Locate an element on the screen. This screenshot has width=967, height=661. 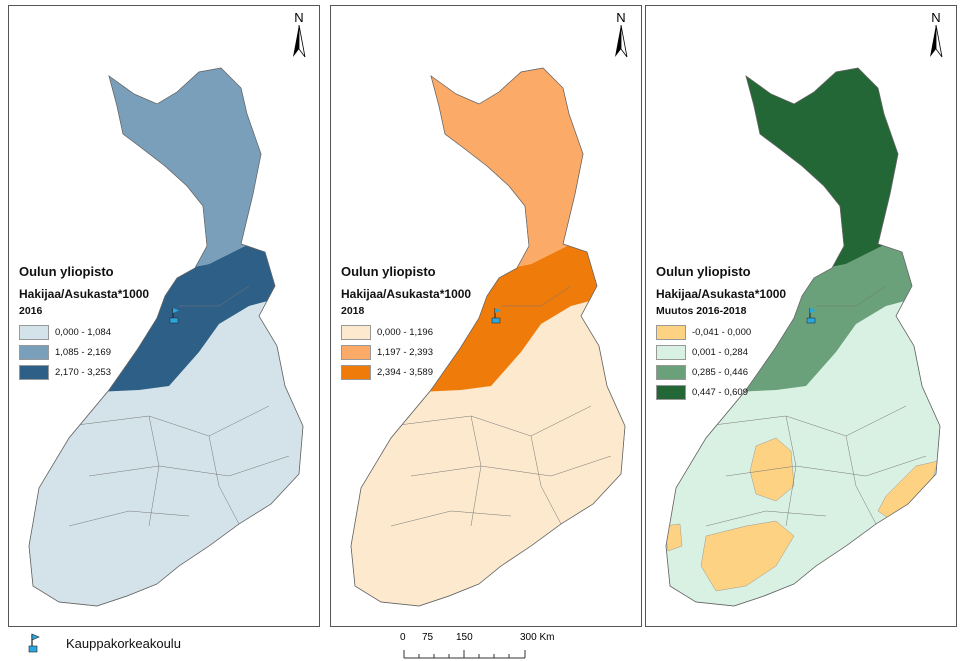
scale-tick-label: 150 is located at coordinates (464, 637).